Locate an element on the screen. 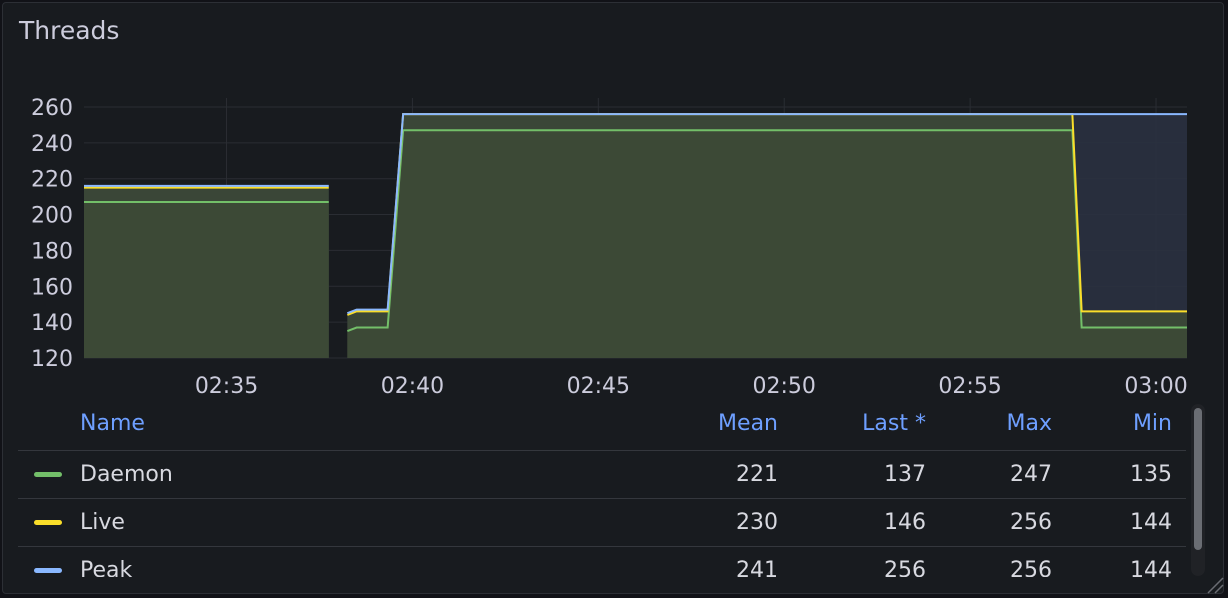 The height and width of the screenshot is (598, 1228). legend-max-value: 247 is located at coordinates (1031, 474).